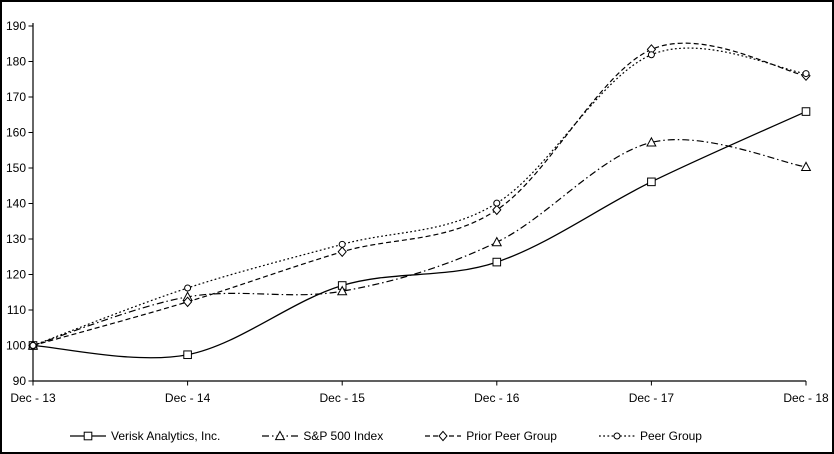  What do you see at coordinates (343, 398) in the screenshot?
I see `x-tick-label: Dec - 15` at bounding box center [343, 398].